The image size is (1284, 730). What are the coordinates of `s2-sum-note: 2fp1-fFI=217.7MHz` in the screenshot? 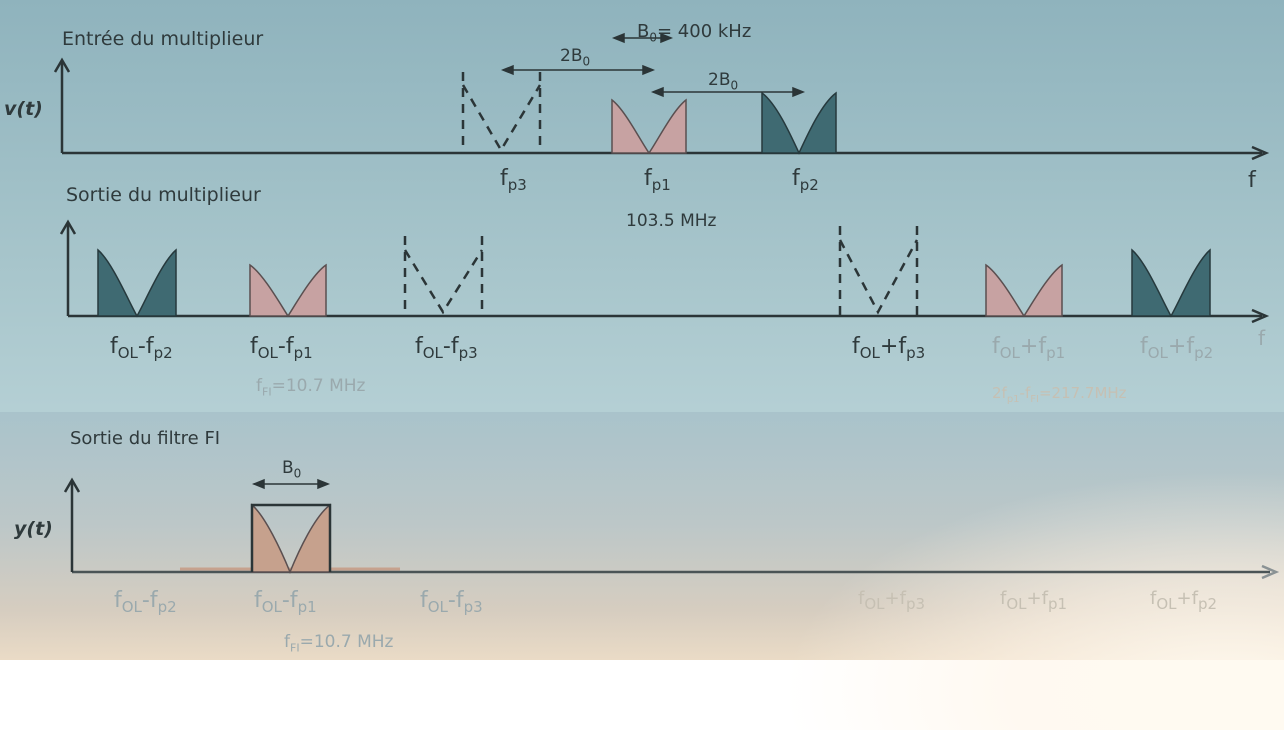 It's located at (1059, 394).